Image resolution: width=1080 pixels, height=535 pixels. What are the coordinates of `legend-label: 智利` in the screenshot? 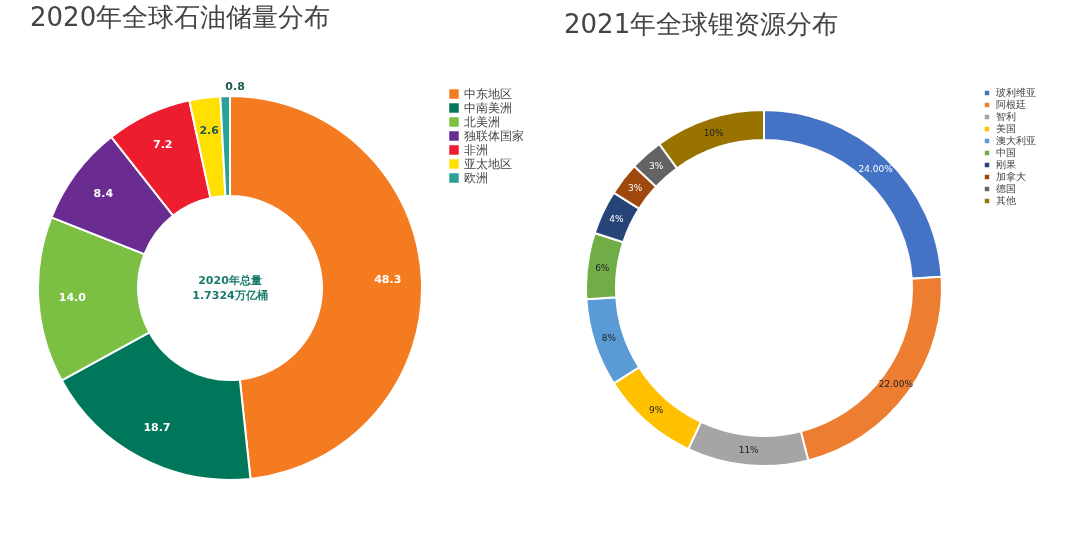 It's located at (1006, 116).